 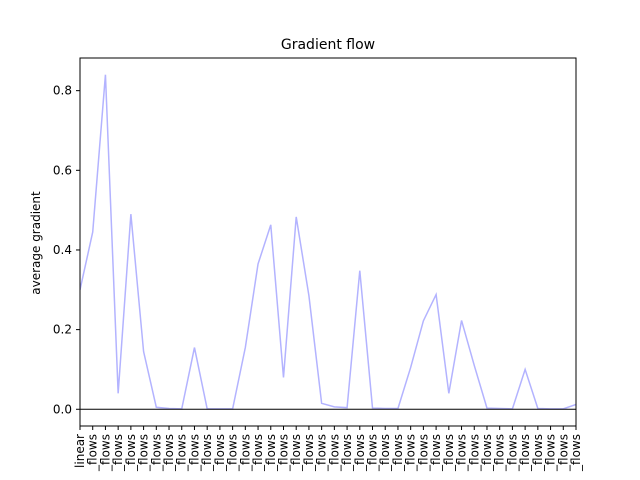 I want to click on chart-title: Gradient flow, so click(x=328, y=45).